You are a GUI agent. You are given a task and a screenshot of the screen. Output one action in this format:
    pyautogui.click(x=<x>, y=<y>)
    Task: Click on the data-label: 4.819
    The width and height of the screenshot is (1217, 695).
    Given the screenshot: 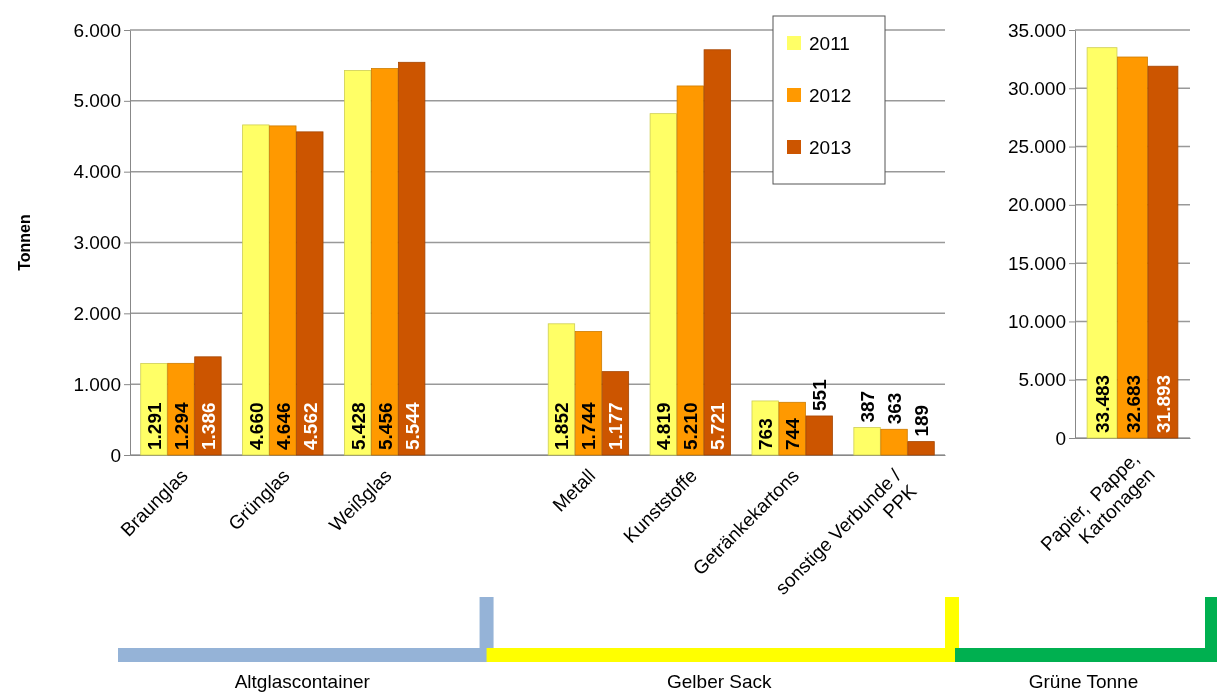 What is the action you would take?
    pyautogui.click(x=664, y=426)
    